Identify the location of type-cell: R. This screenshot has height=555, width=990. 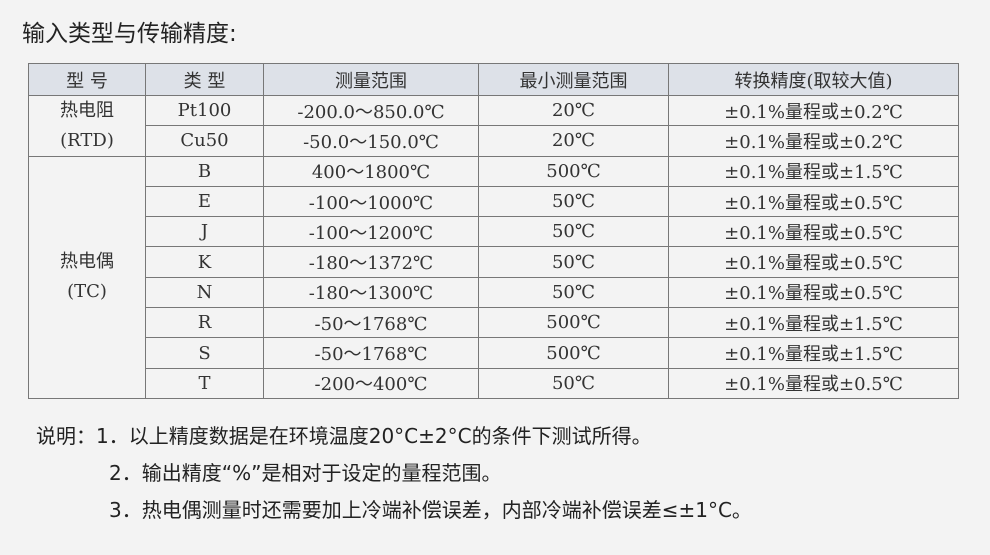
(204, 323).